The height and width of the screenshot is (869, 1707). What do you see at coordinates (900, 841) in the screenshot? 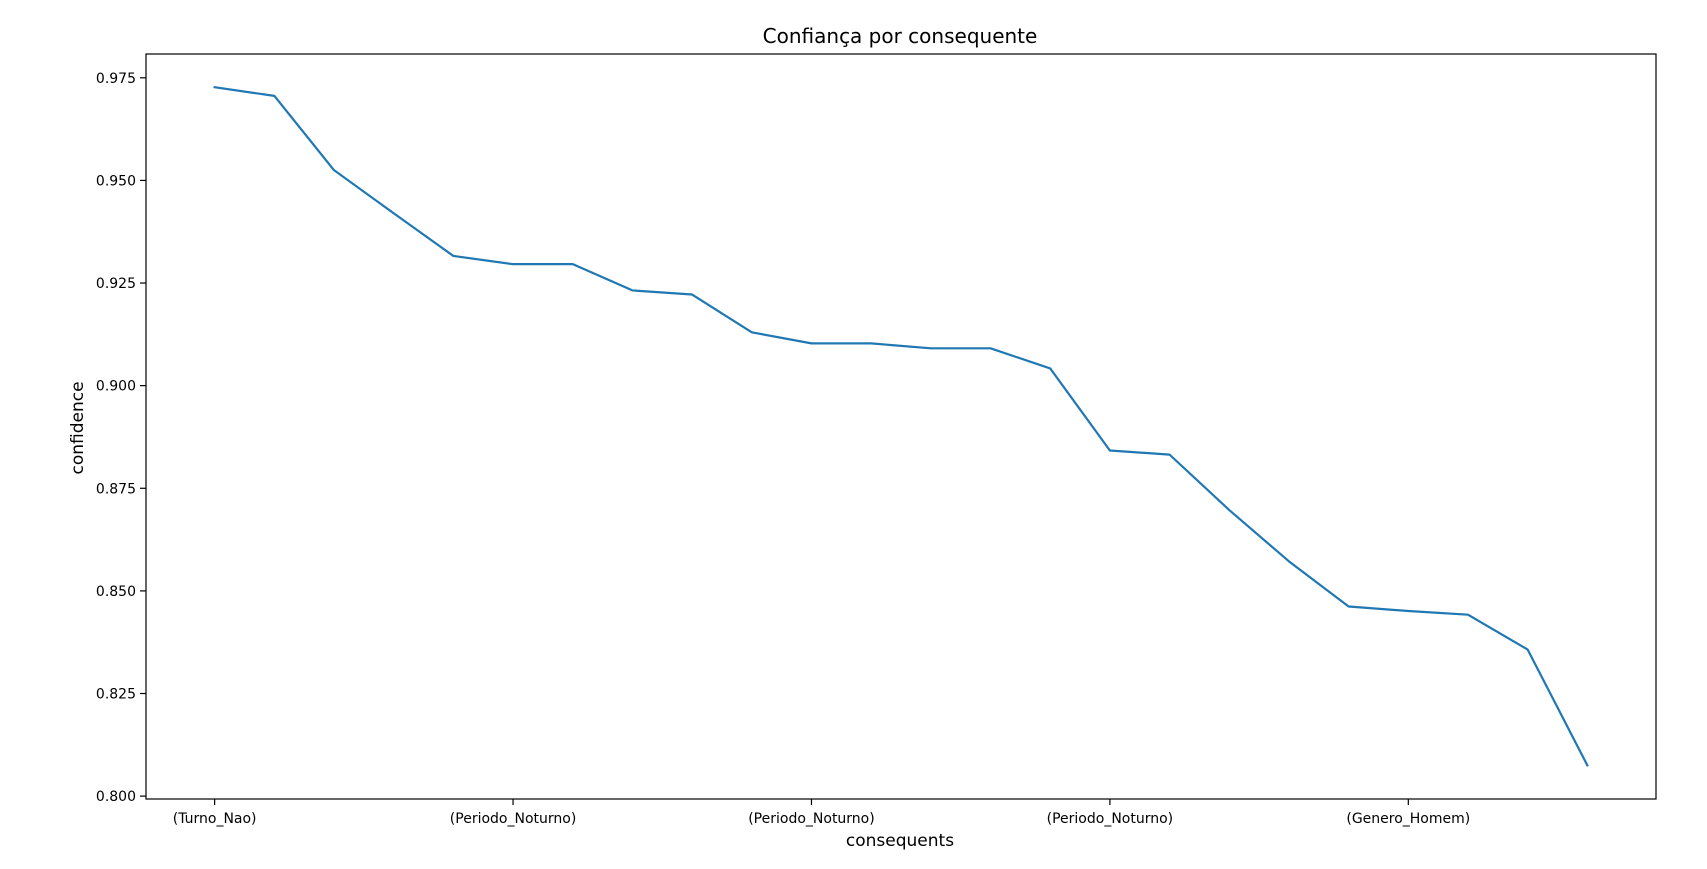
I see `x-axis-label: consequents` at bounding box center [900, 841].